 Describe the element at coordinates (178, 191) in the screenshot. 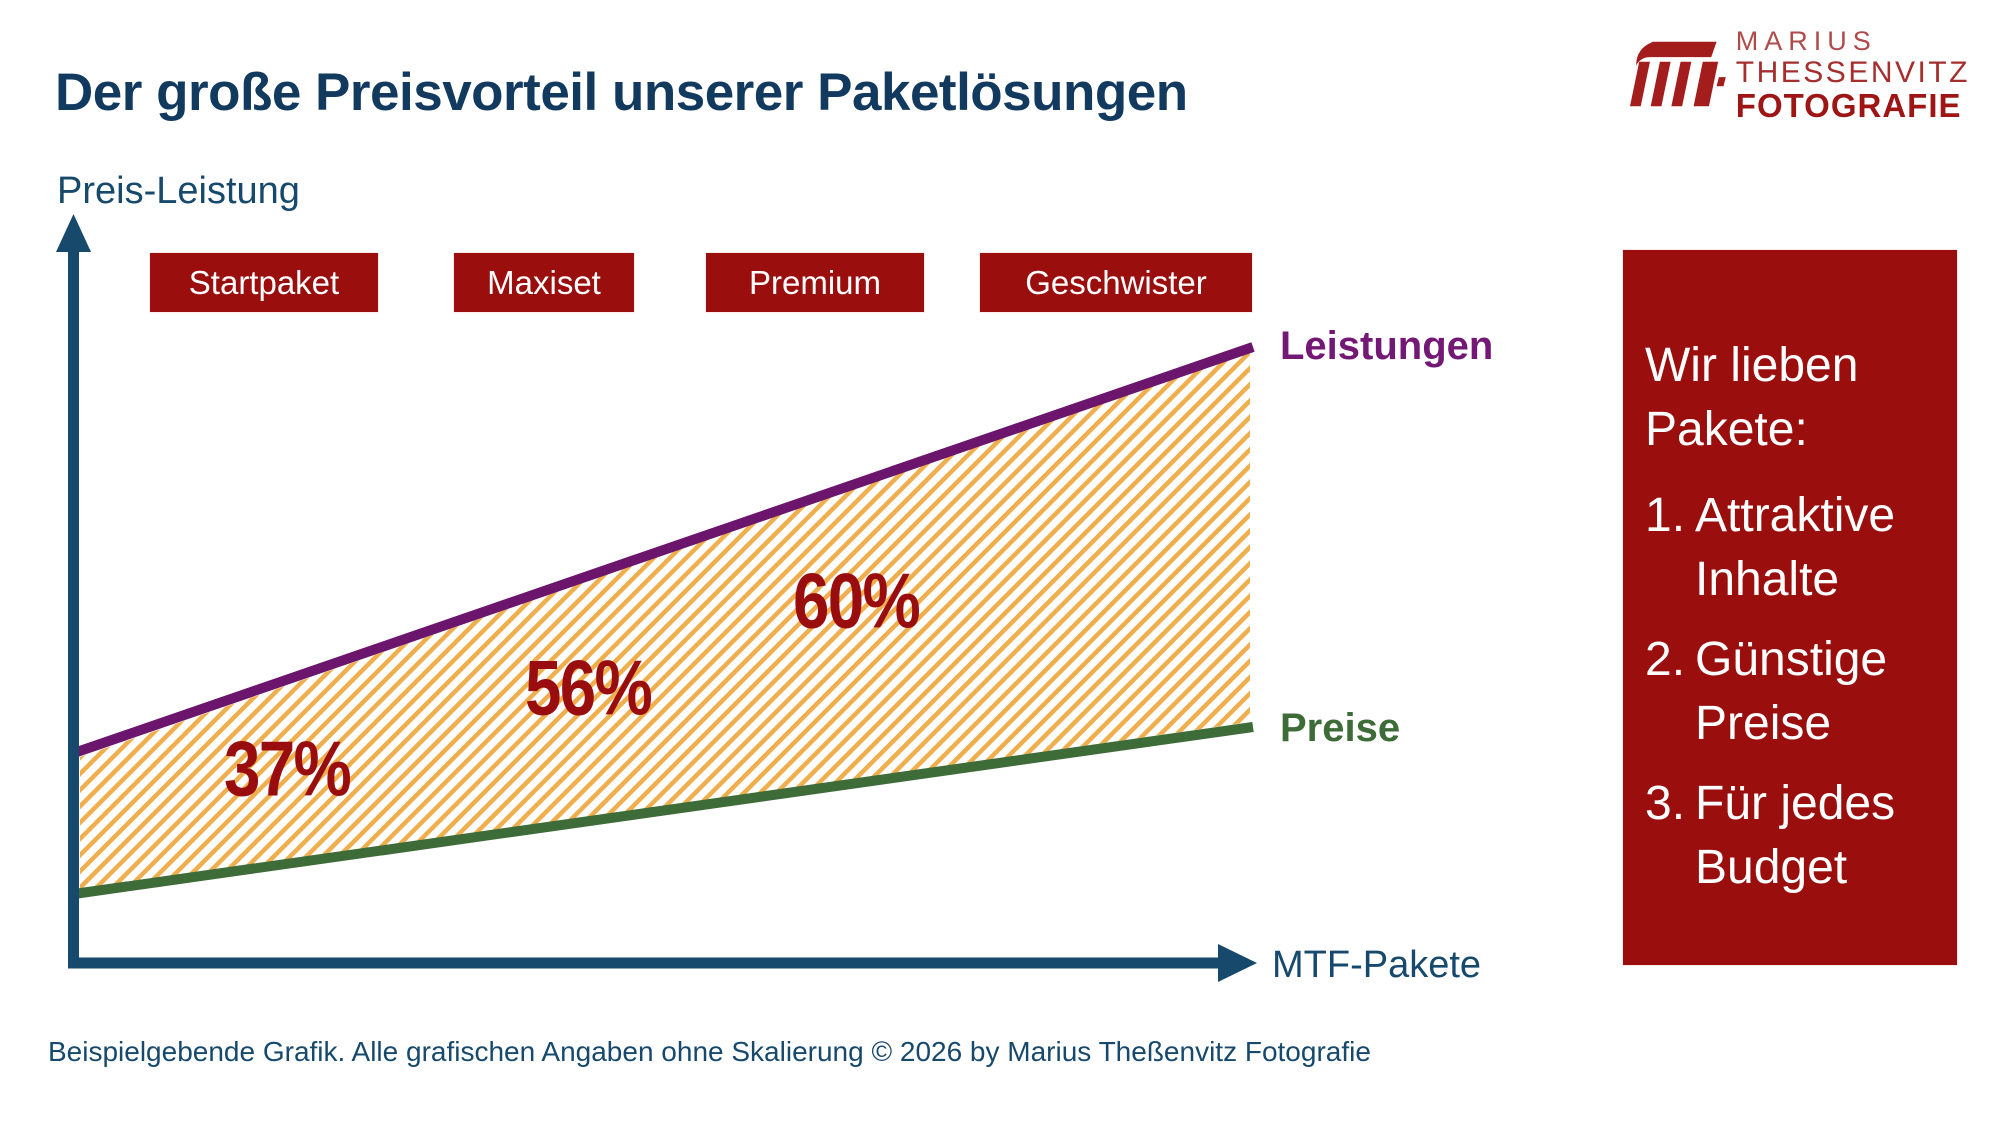

I see `y-axis-label: Preis-Leistung` at that location.